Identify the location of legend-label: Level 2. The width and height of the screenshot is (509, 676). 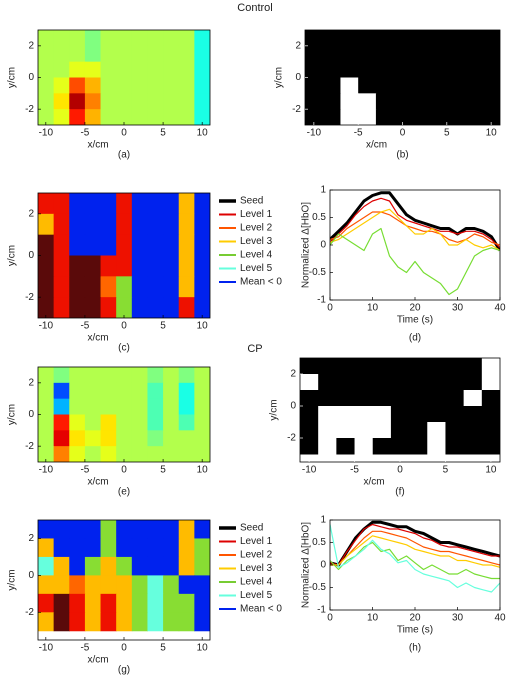
(256, 555).